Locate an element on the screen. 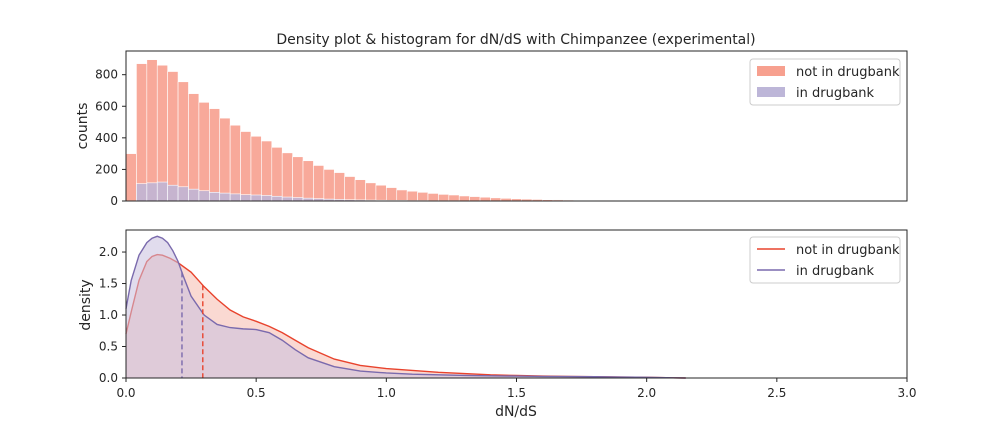  density-y-tick-label: 0.5 is located at coordinates (108, 347).